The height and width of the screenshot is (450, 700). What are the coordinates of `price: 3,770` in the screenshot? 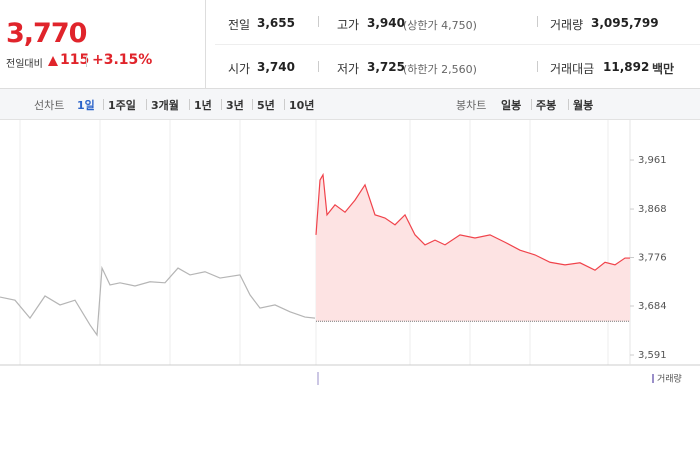 It's located at (46, 33).